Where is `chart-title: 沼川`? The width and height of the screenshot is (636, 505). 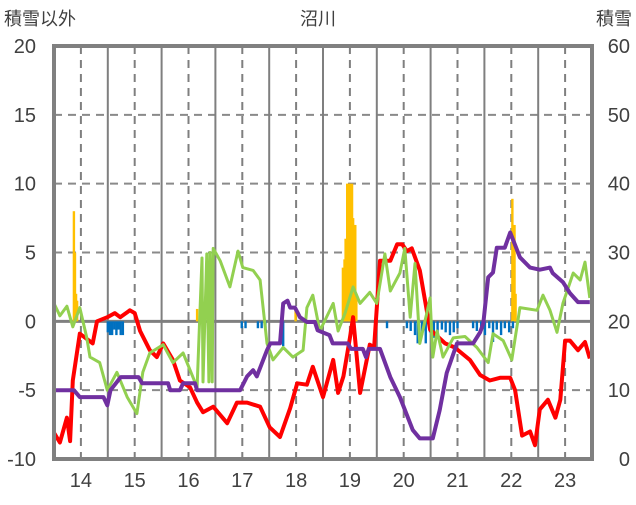
chart-title: 沼川 is located at coordinates (318, 19).